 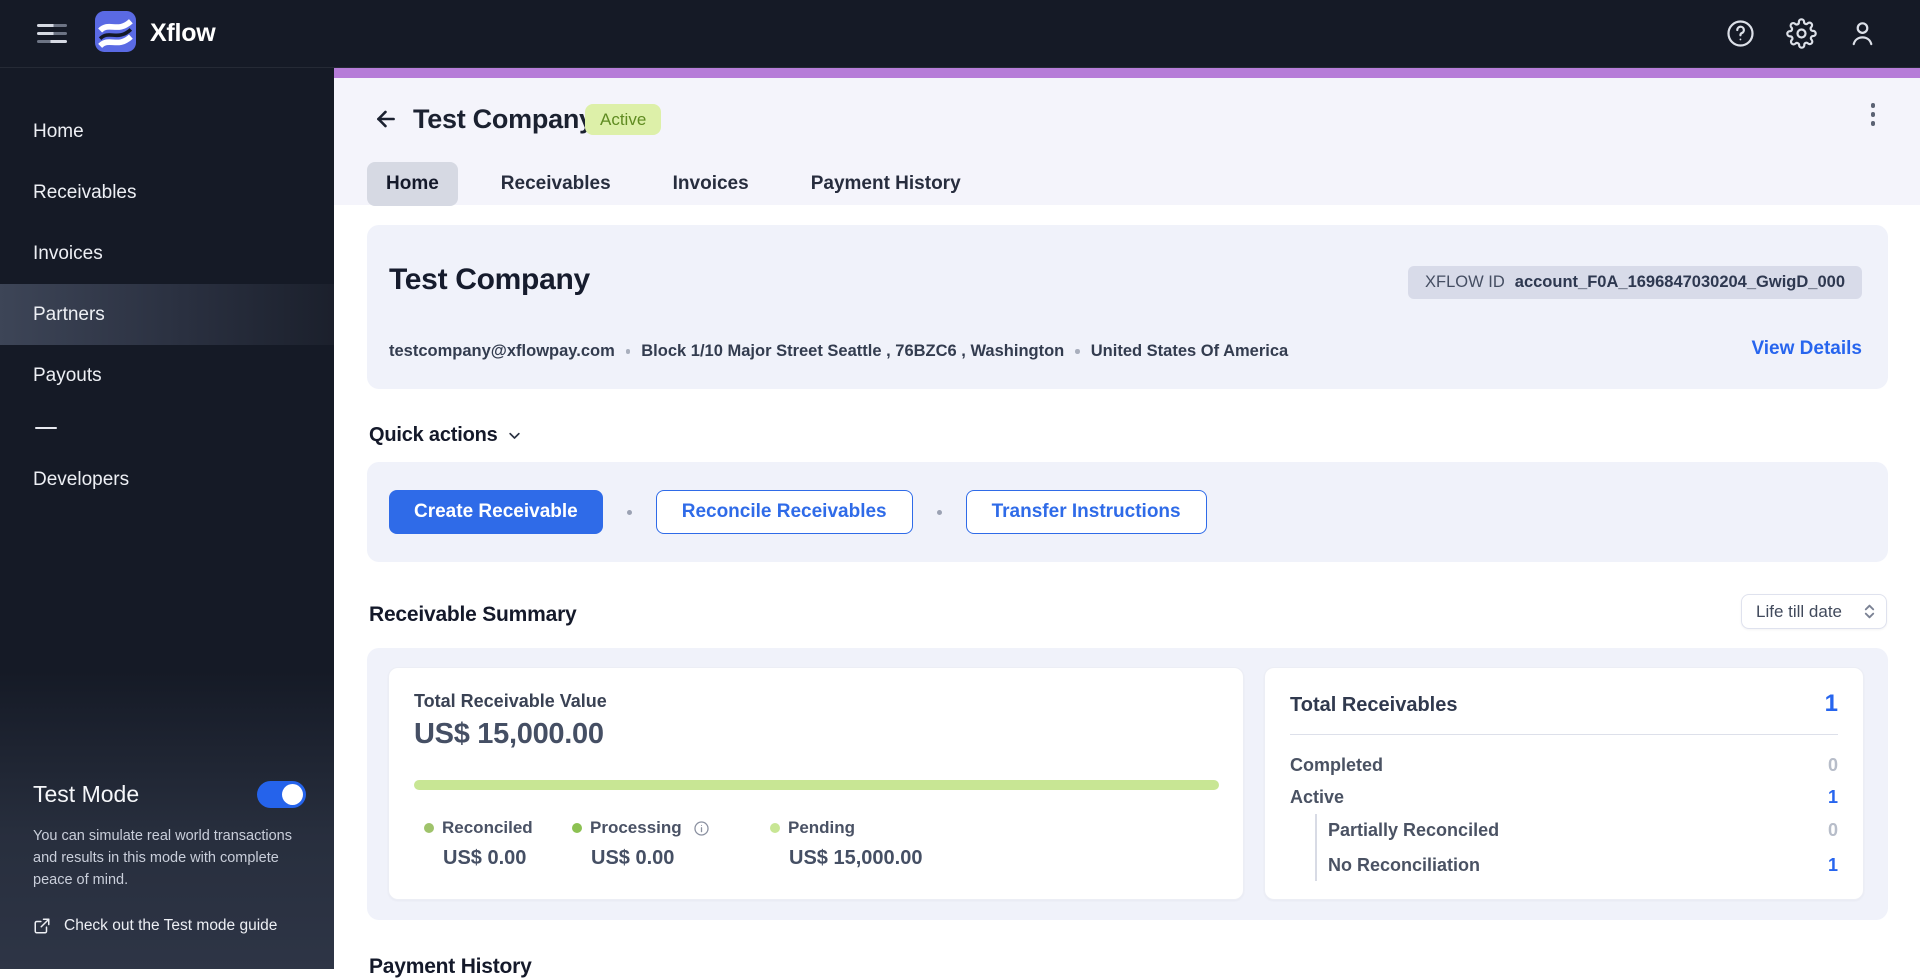 What do you see at coordinates (52, 33) in the screenshot?
I see `hamburger-menu-icon` at bounding box center [52, 33].